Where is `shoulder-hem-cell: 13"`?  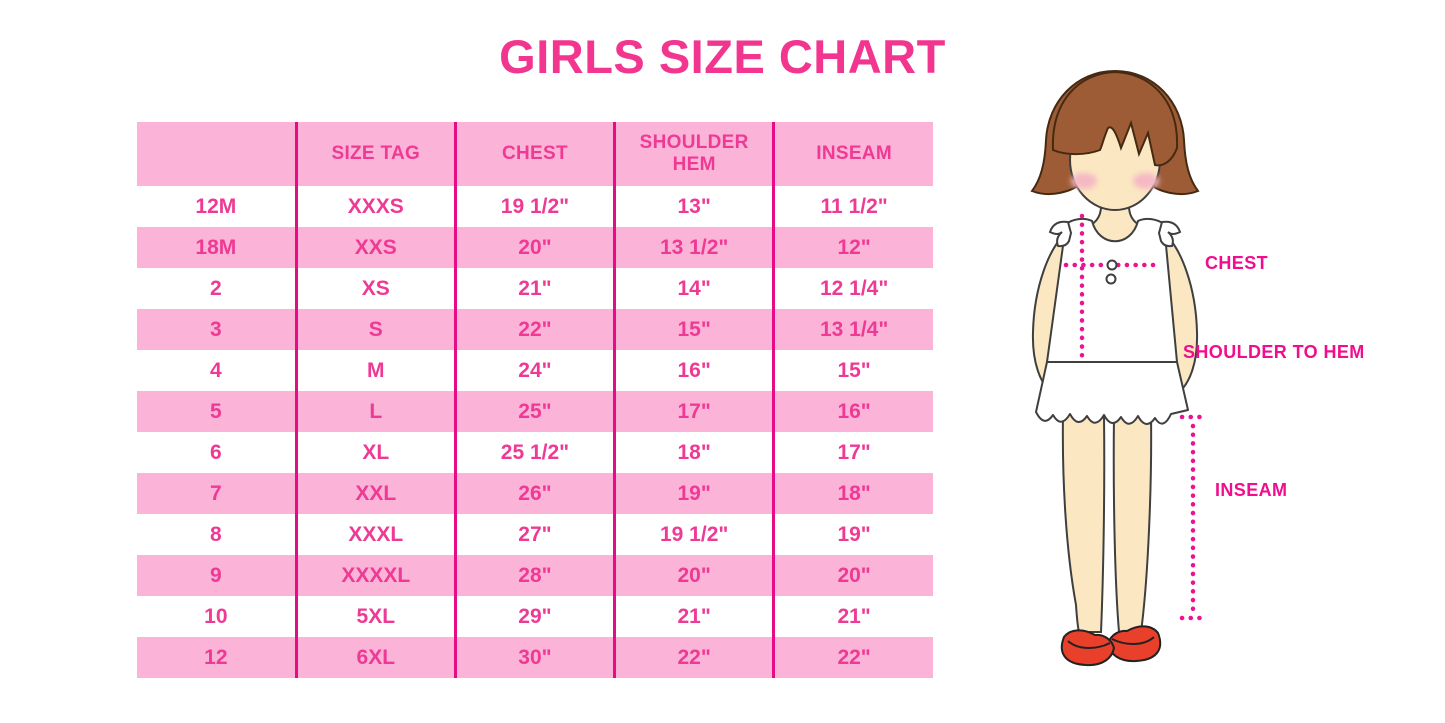
shoulder-hem-cell: 13" is located at coordinates (693, 206).